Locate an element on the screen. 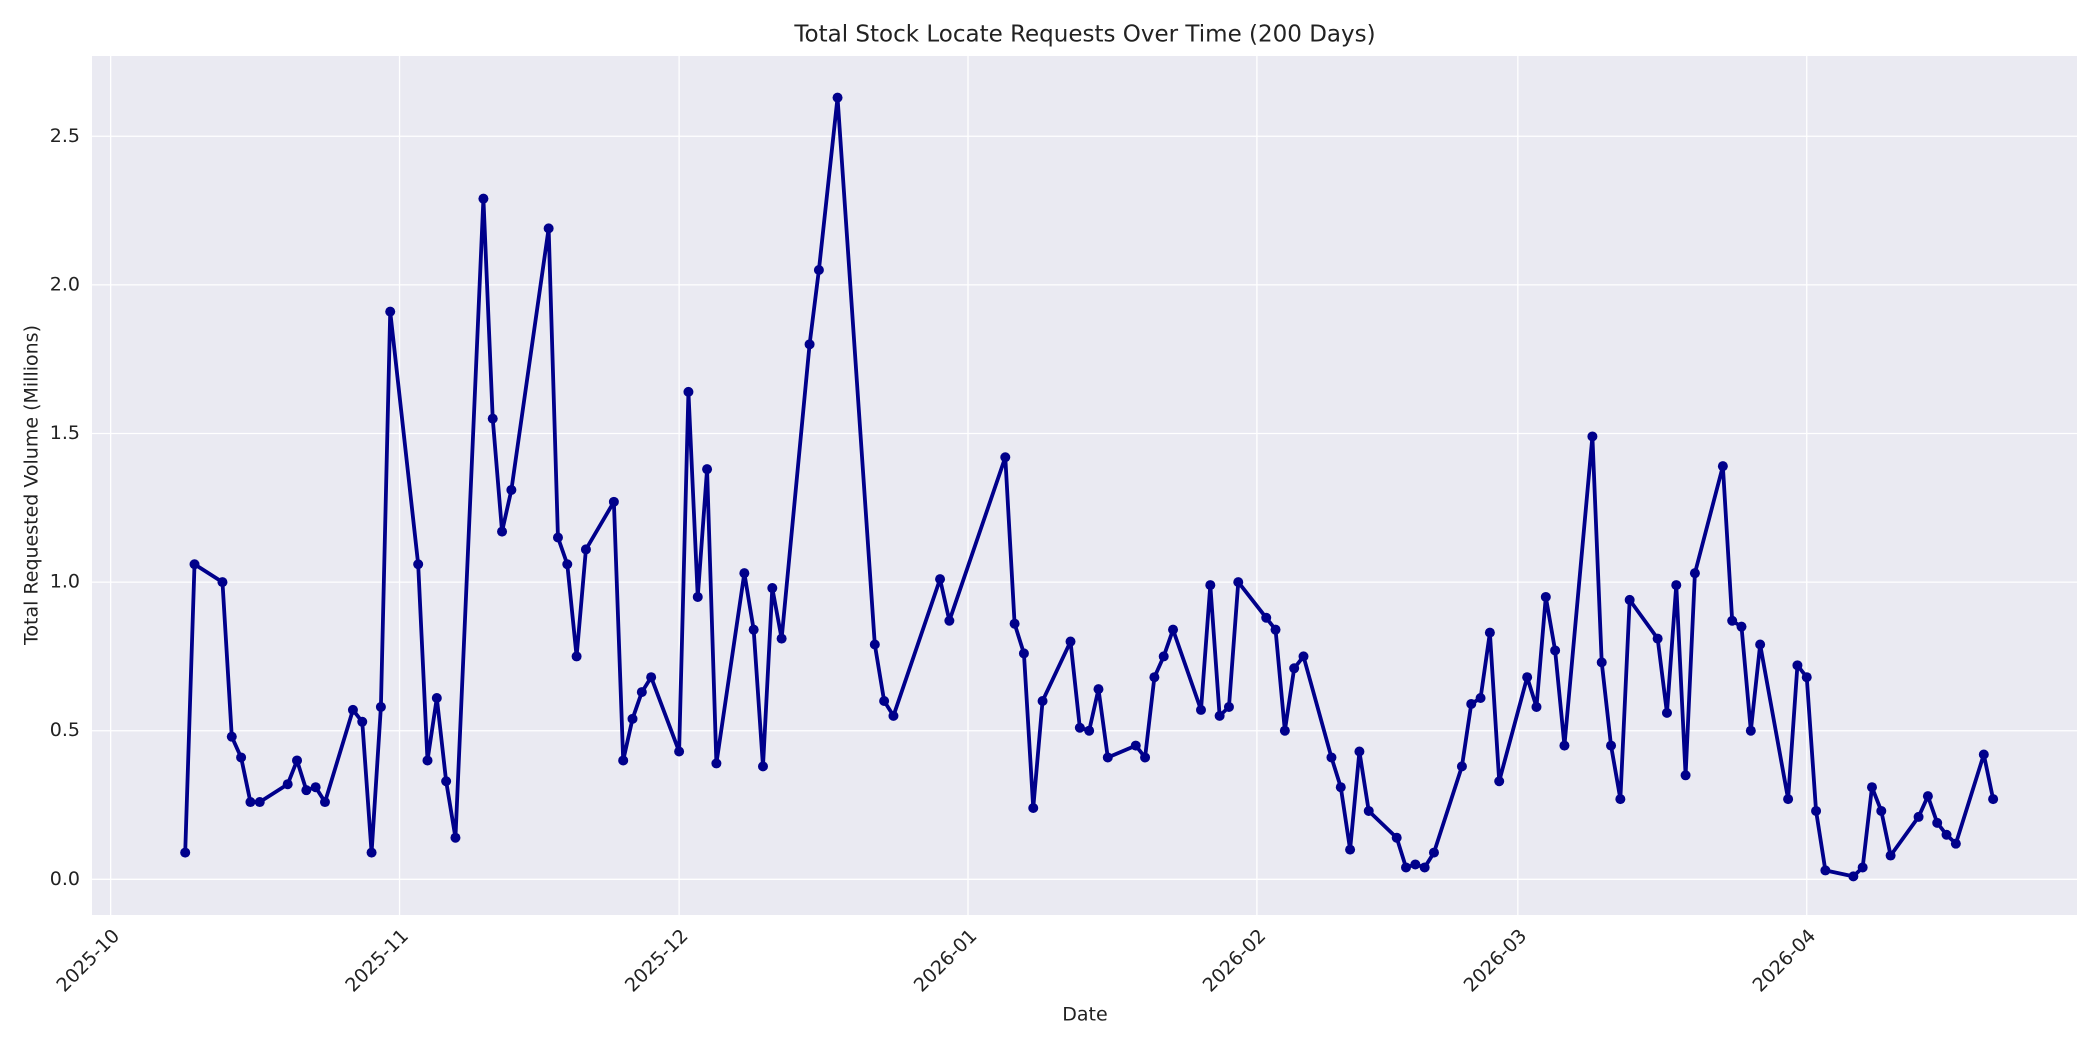 The height and width of the screenshot is (1050, 2100). x-axis-label: Date is located at coordinates (1084, 1015).